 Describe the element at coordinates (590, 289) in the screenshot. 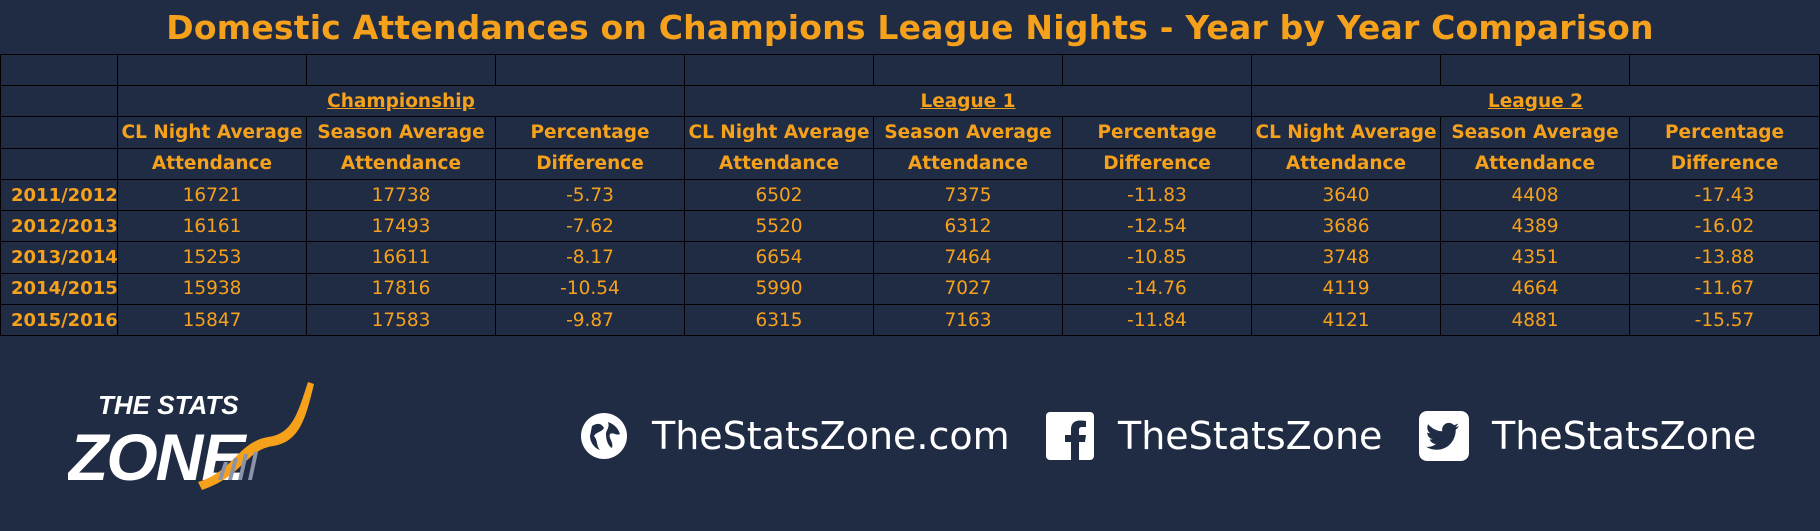

I see `table-cell: -10.54` at that location.